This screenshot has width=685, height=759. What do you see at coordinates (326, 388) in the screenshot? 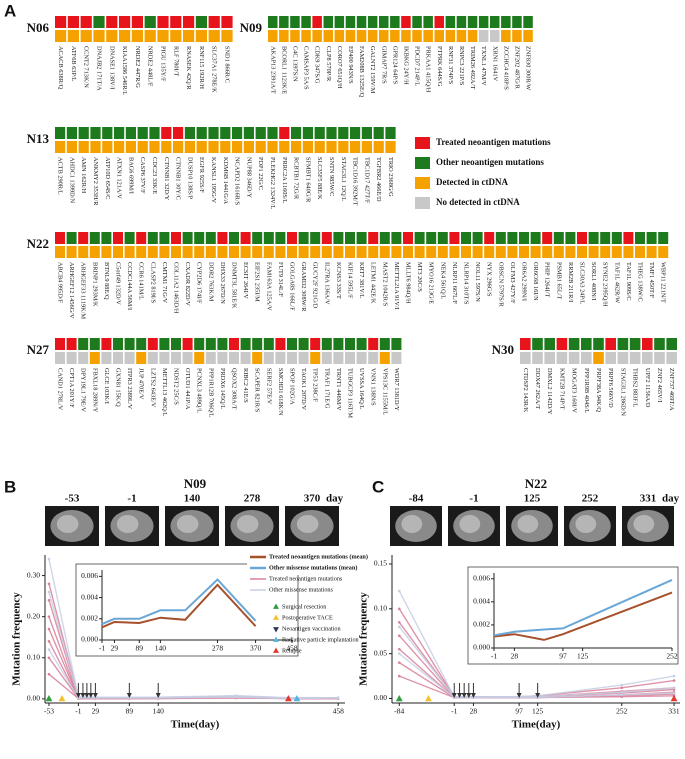
I see `gene-label: TRAF1 171E/G` at bounding box center [326, 388].